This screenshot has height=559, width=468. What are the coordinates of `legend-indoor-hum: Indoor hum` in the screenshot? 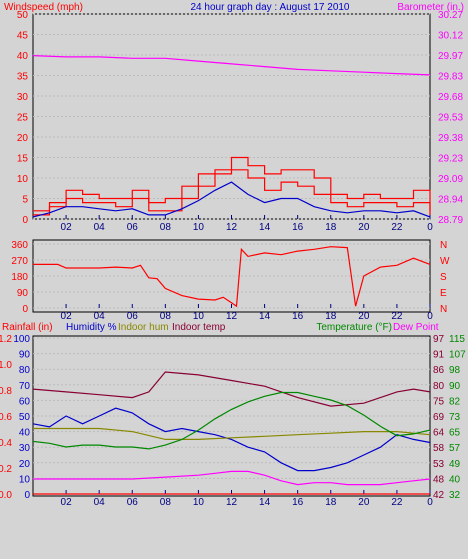 It's located at (143, 327).